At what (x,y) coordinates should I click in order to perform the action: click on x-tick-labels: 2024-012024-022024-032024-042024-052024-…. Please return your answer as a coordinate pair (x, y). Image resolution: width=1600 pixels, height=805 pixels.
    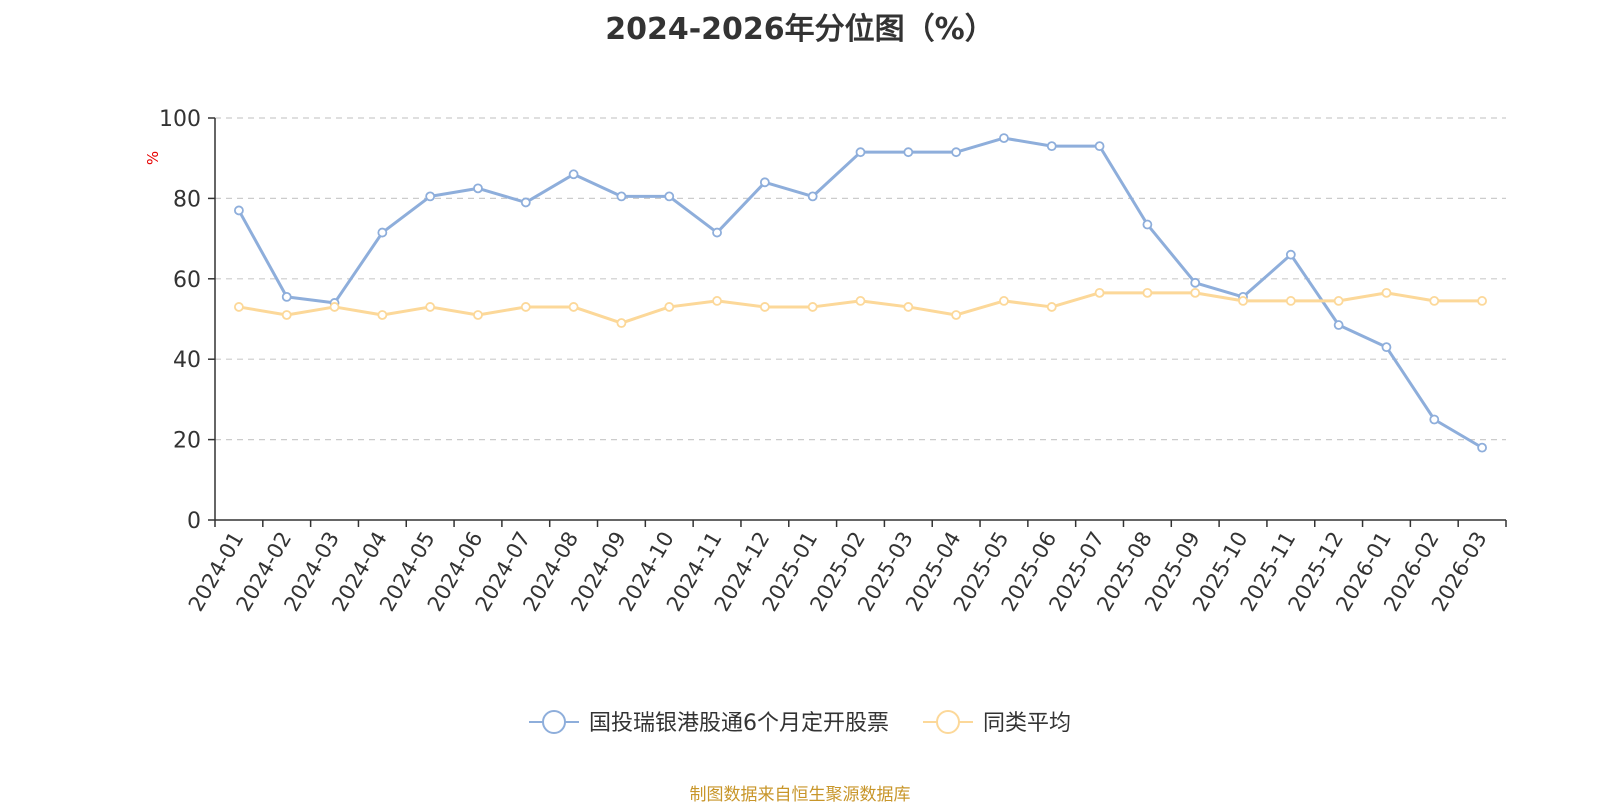
    Looking at the image, I should click on (838, 572).